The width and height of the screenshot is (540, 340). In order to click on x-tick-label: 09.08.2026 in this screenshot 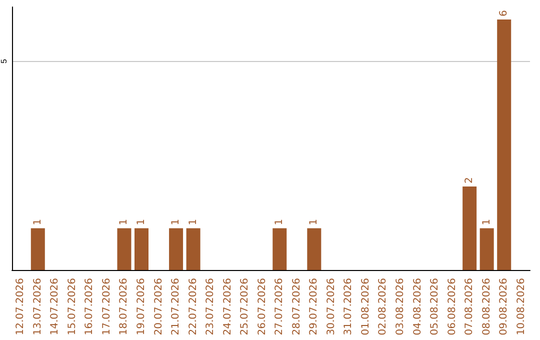, I will do `click(504, 307)`.